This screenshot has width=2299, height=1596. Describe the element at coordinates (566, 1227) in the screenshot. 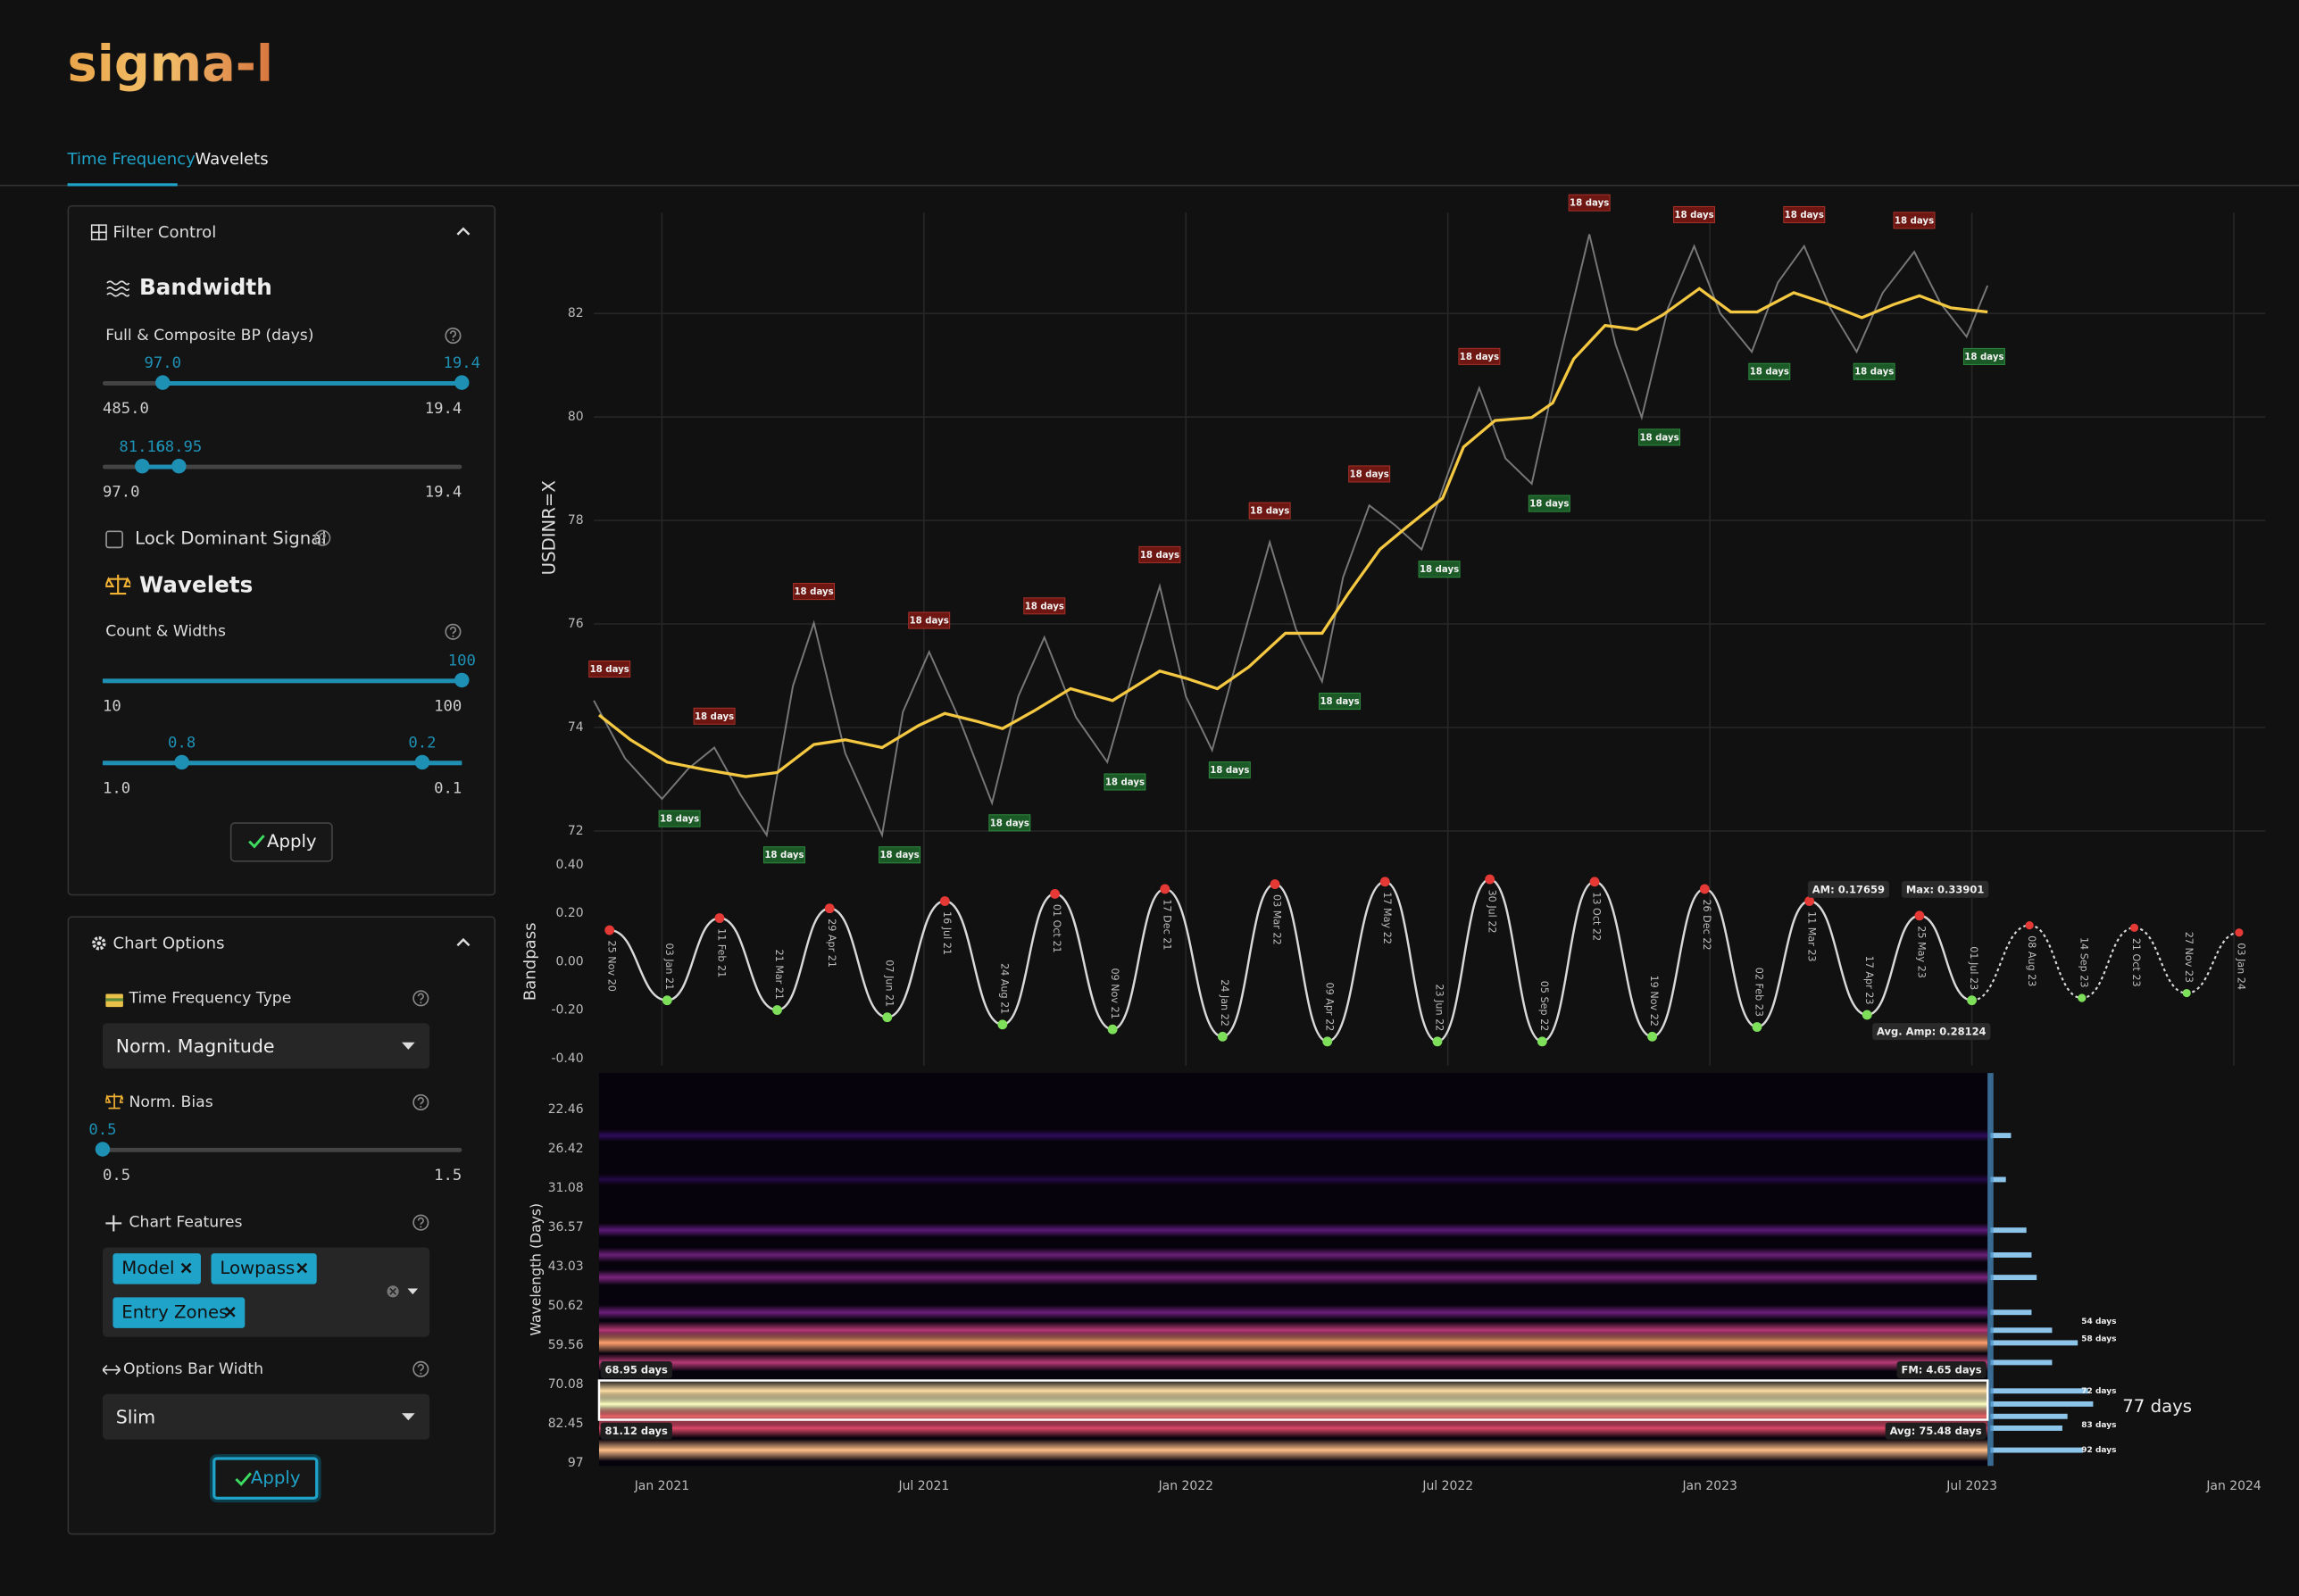

I see `y-tick-label: 36.57` at that location.